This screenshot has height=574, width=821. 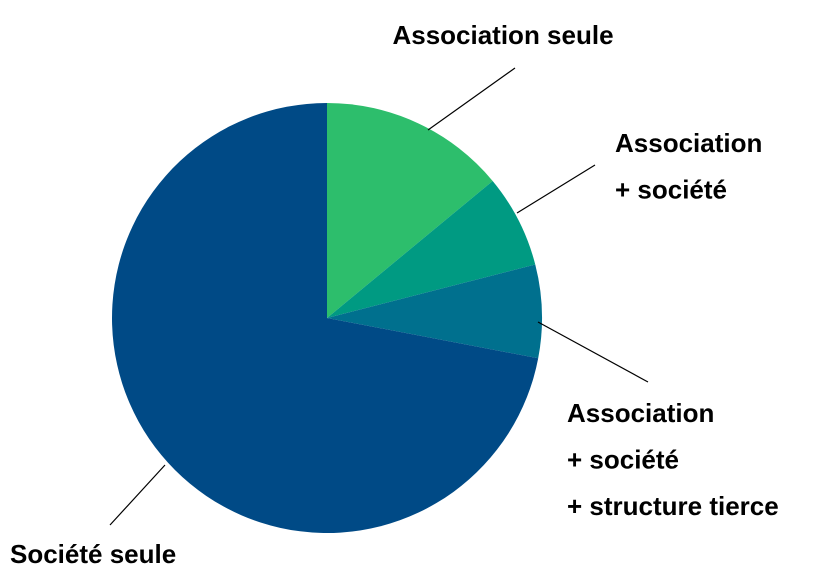 I want to click on slice-label: + structure tierce, so click(x=673, y=506).